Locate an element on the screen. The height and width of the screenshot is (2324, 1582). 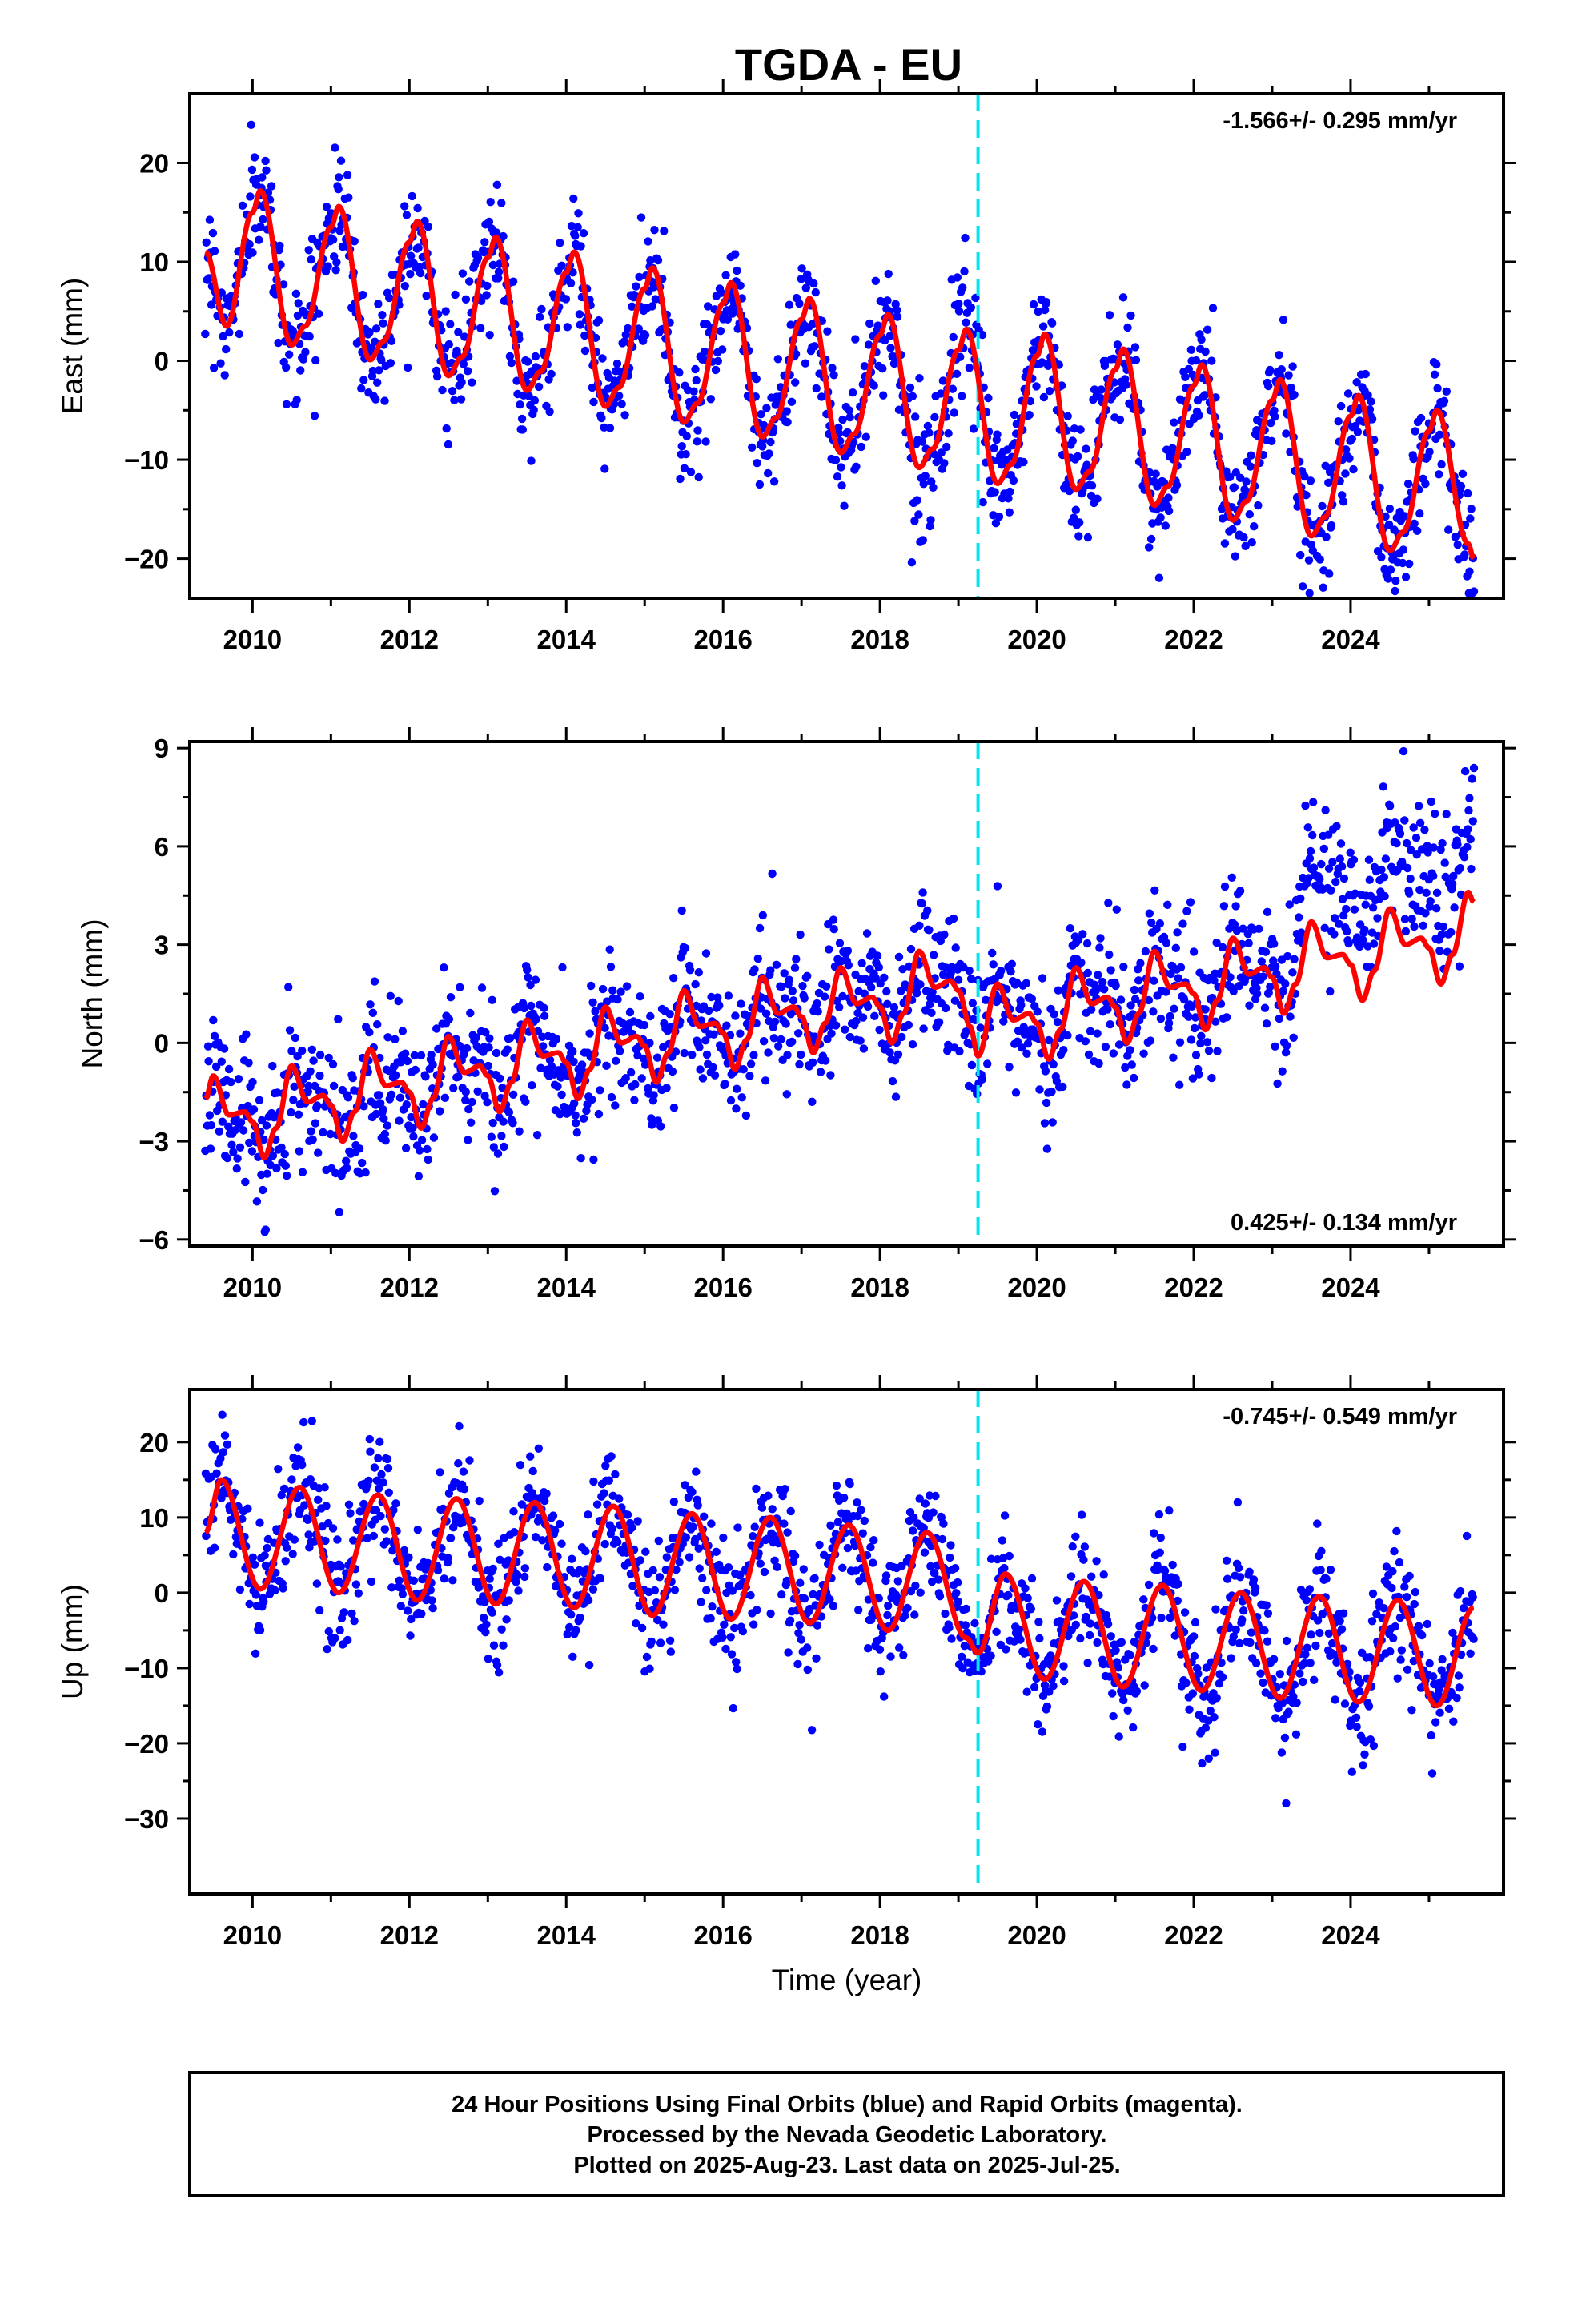
footer-frame is located at coordinates (847, 2134).